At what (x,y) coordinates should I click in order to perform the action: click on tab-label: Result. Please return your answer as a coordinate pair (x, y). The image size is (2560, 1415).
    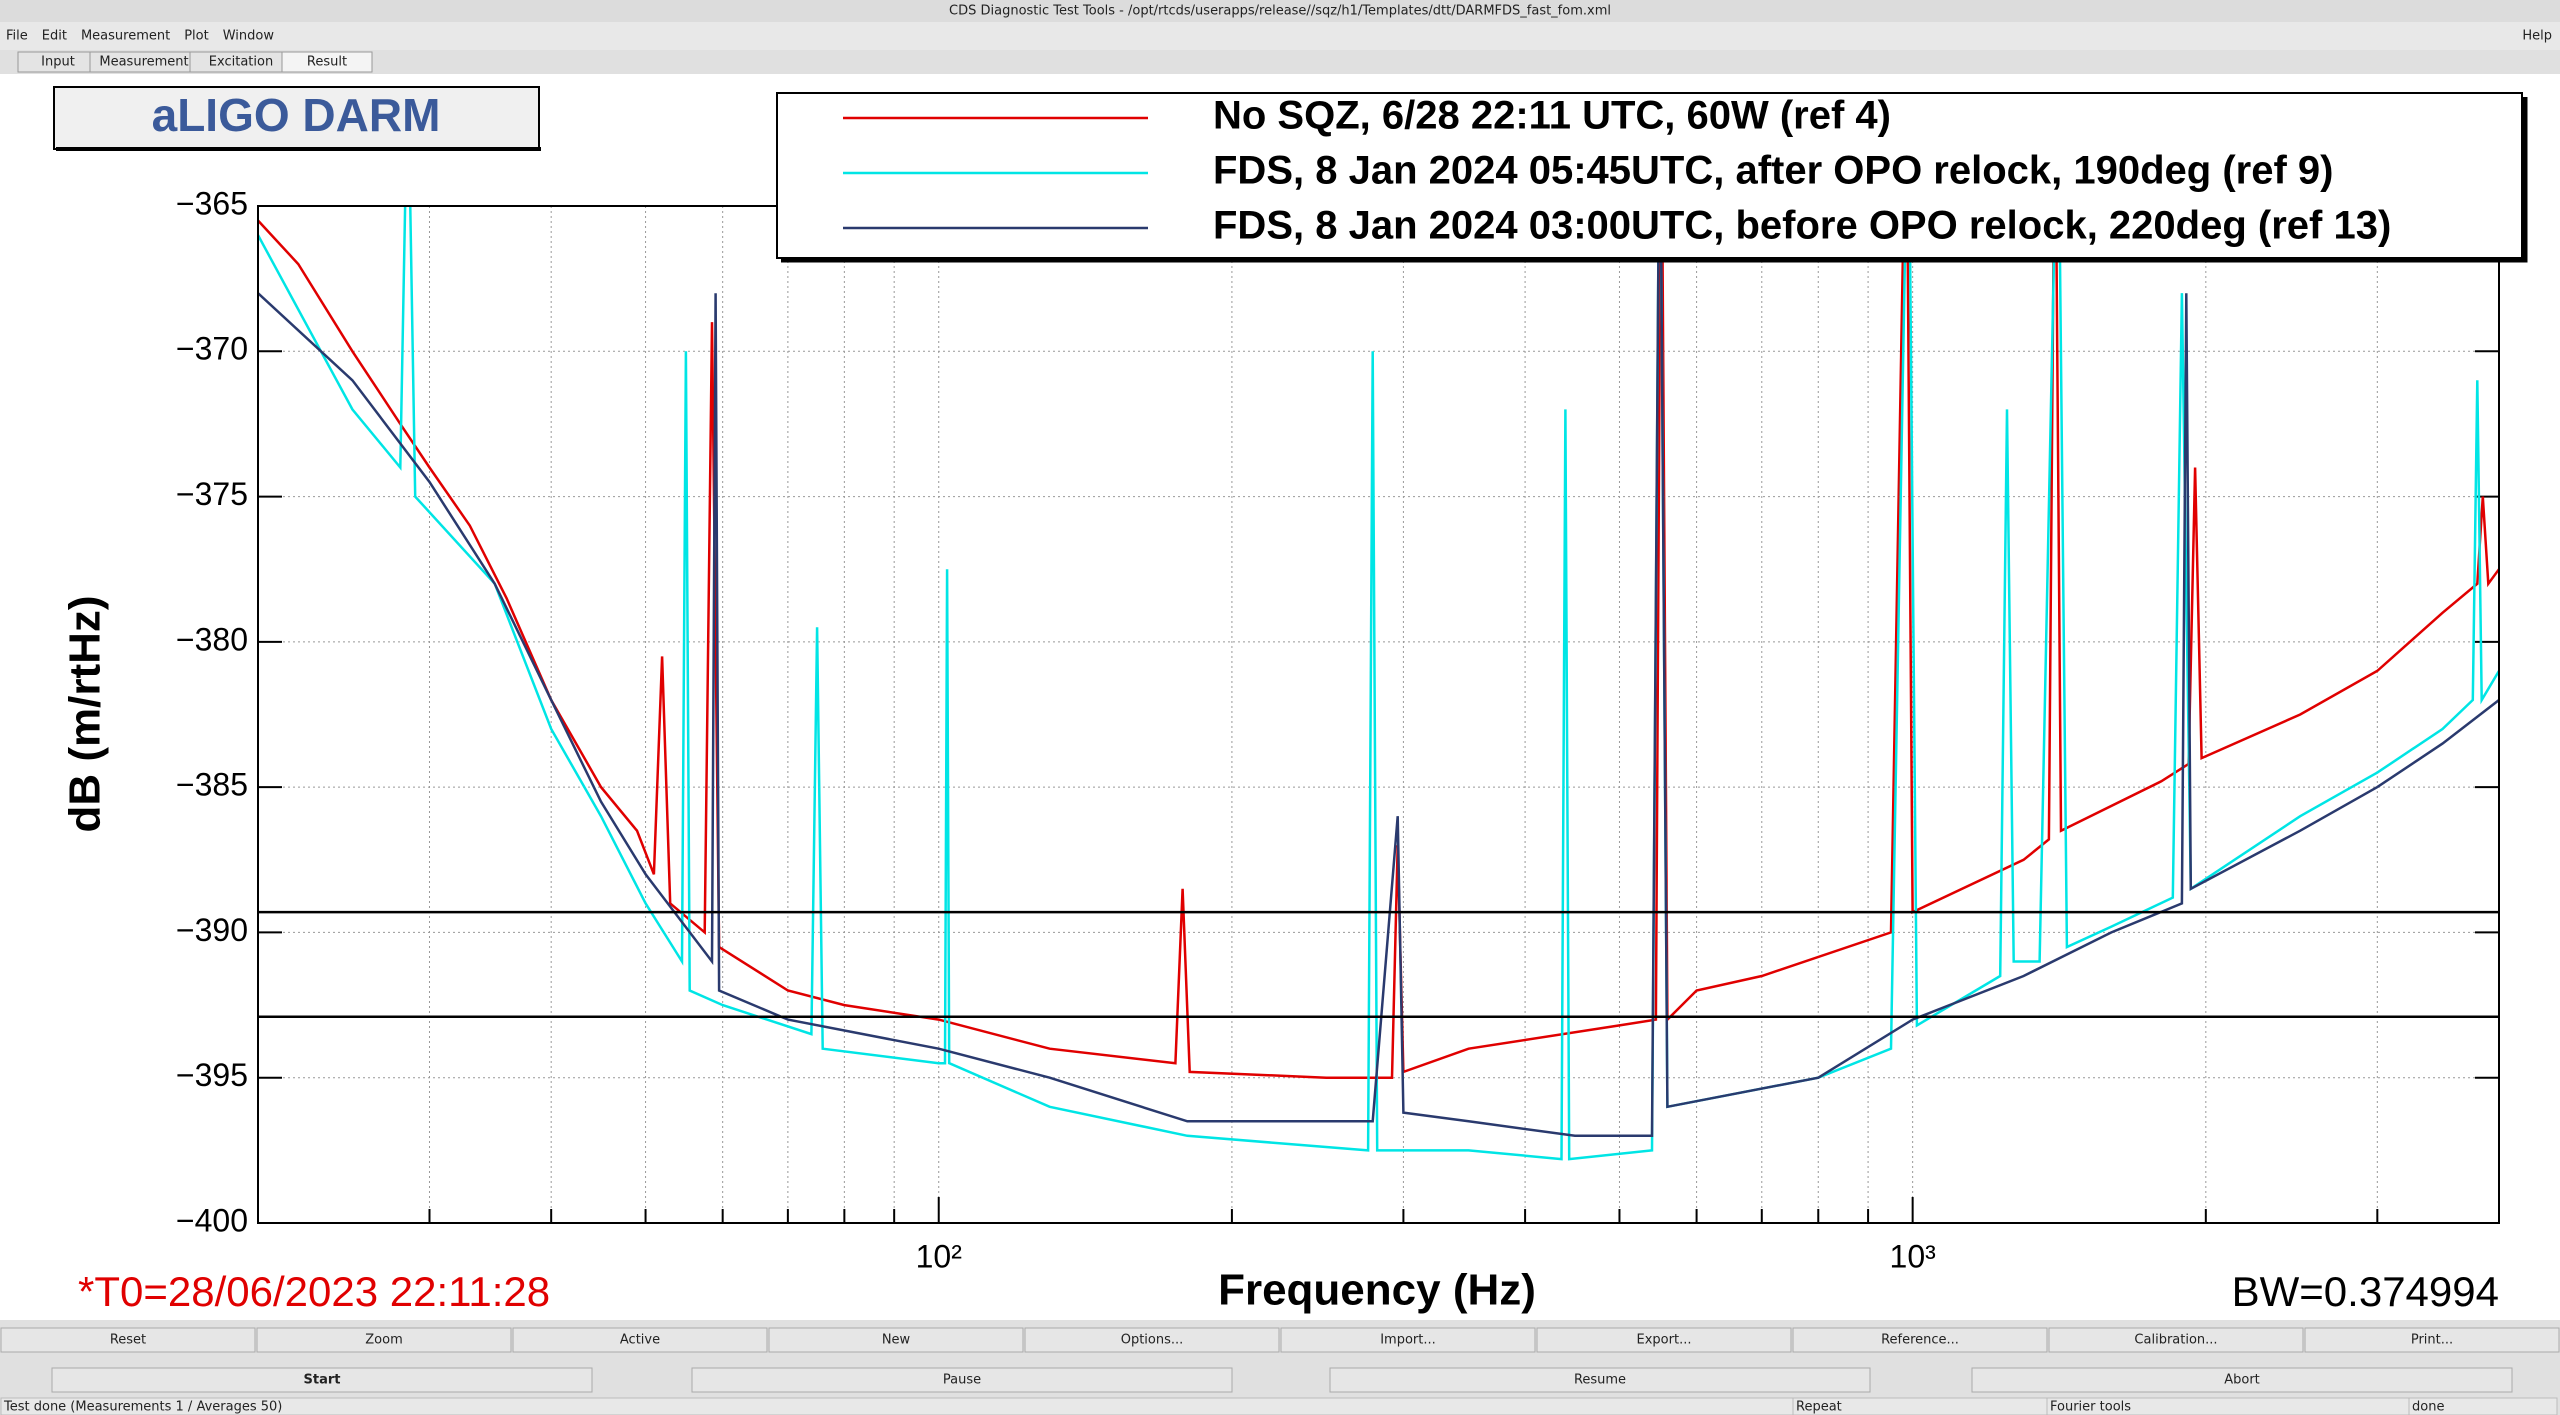
    Looking at the image, I should click on (327, 62).